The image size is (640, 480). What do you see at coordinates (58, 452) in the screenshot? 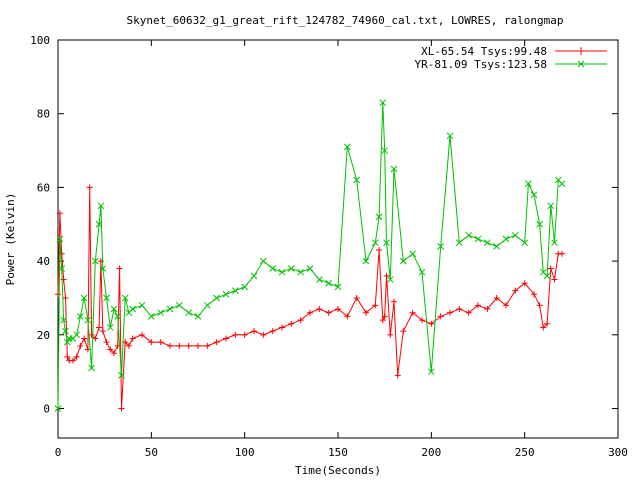
I see `x-tick-label: 0` at bounding box center [58, 452].